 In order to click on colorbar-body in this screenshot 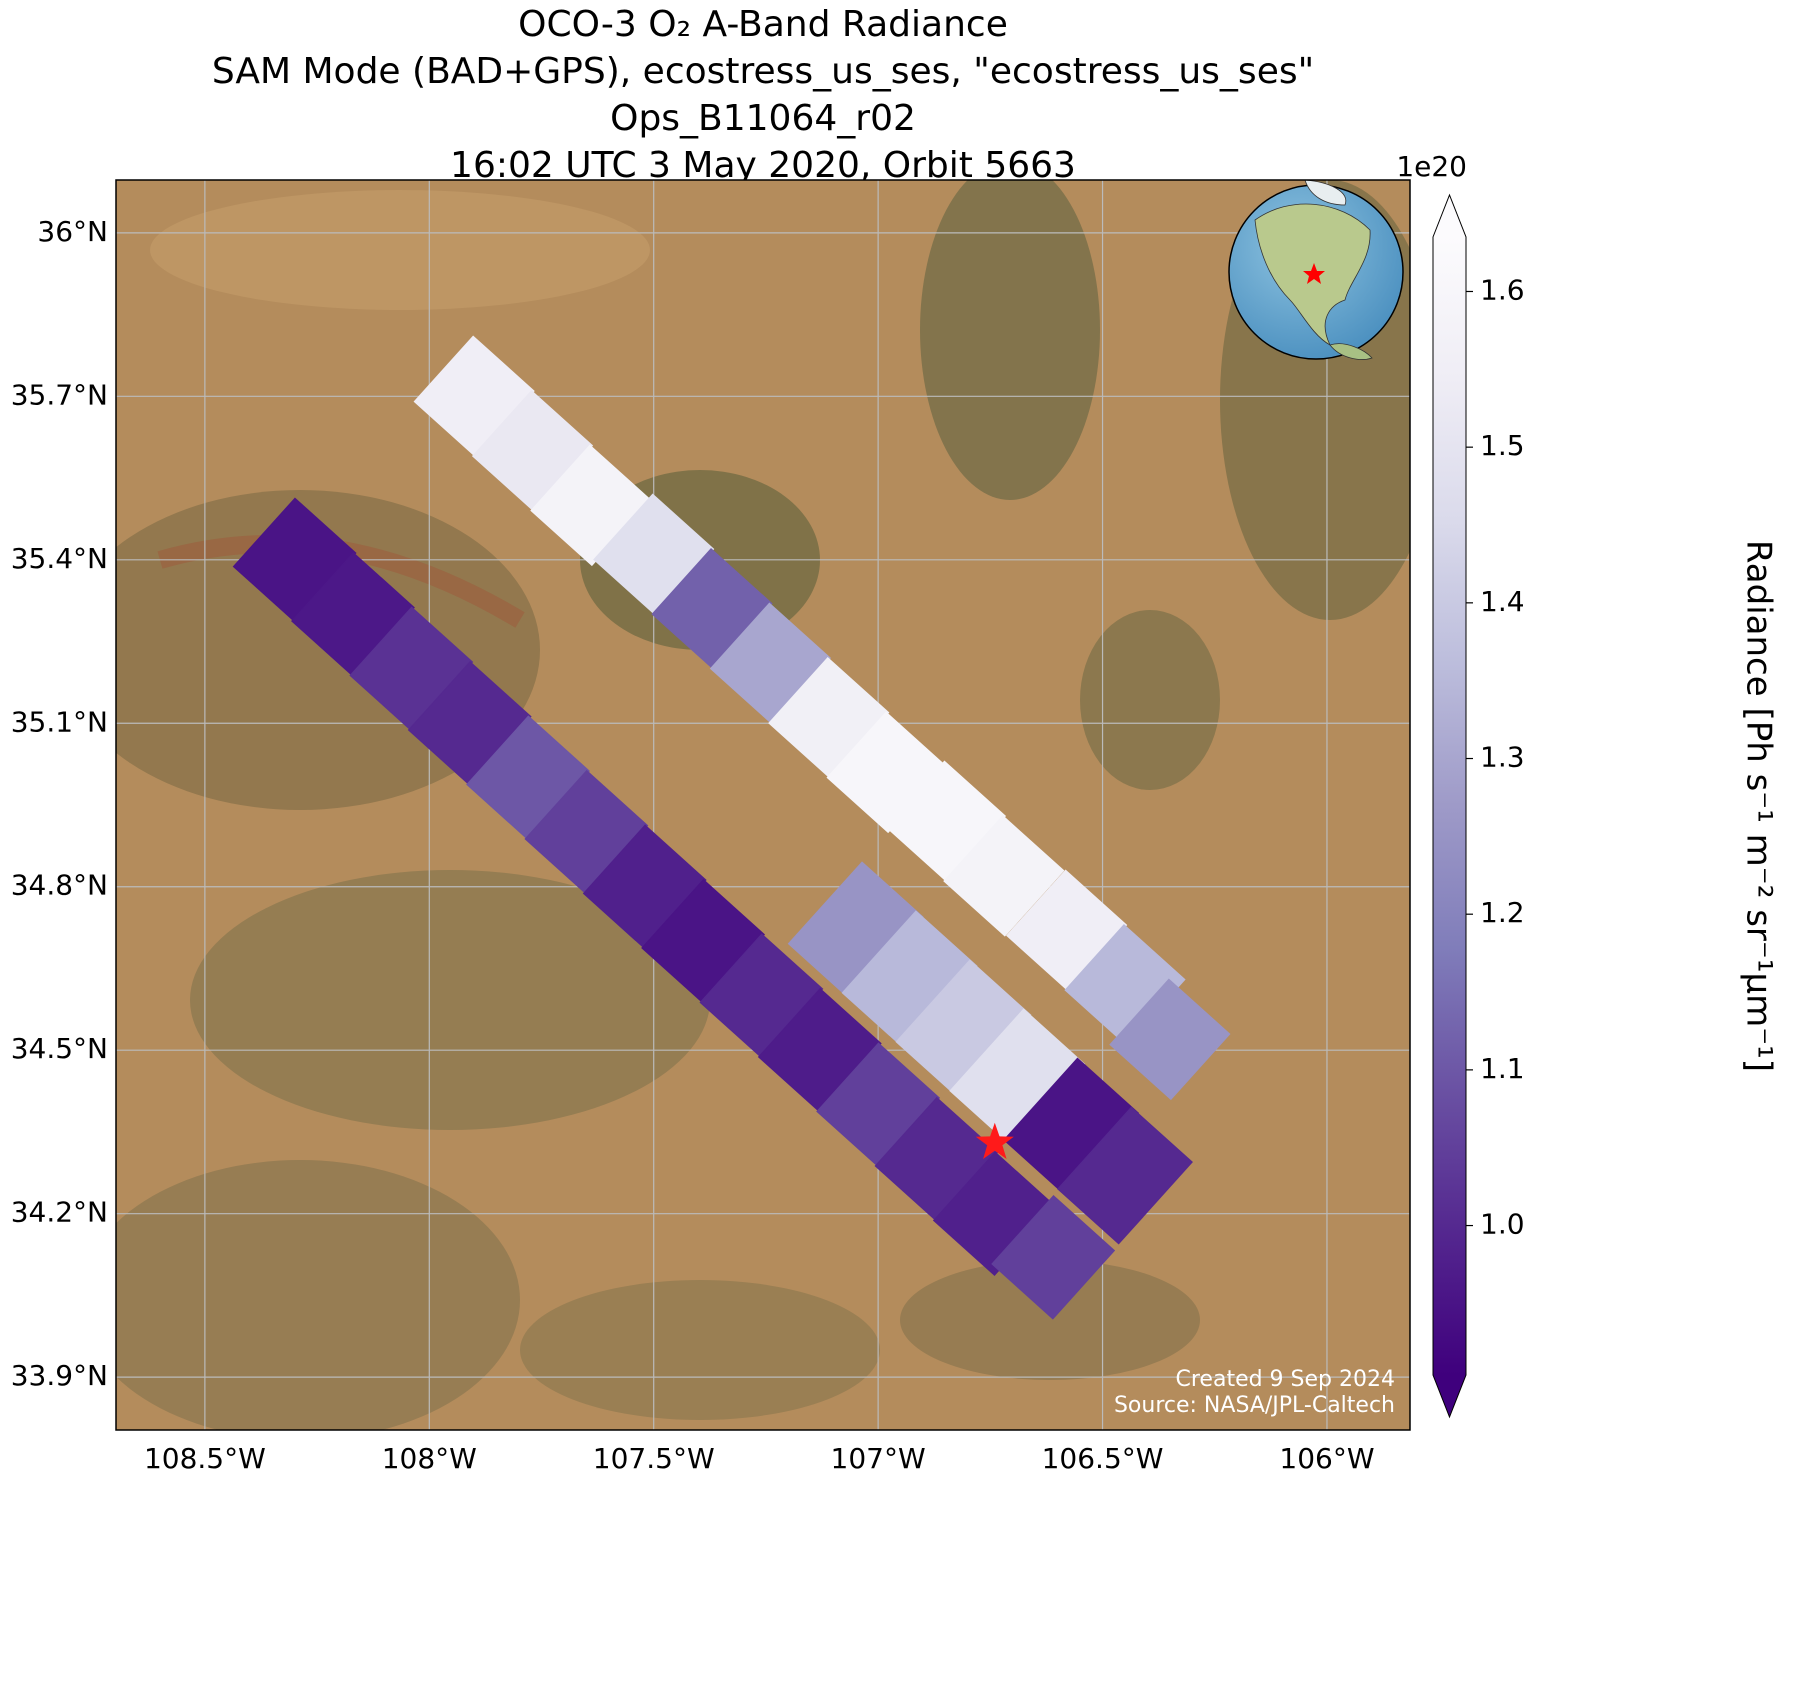, I will do `click(1449, 806)`.